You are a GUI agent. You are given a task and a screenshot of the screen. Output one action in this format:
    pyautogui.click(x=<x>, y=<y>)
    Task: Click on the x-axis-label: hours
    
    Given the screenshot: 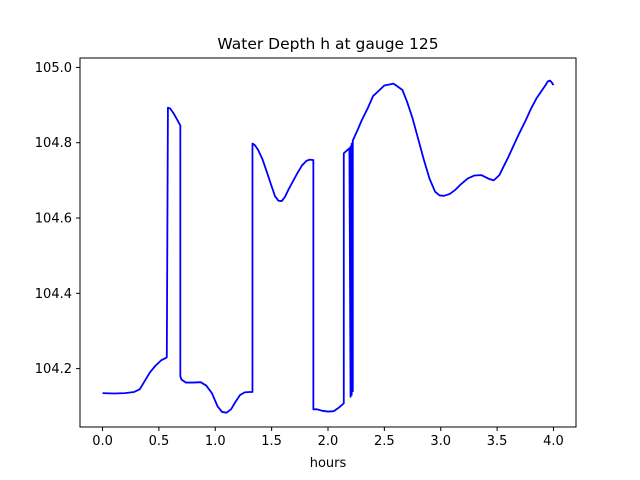 What is the action you would take?
    pyautogui.click(x=328, y=463)
    